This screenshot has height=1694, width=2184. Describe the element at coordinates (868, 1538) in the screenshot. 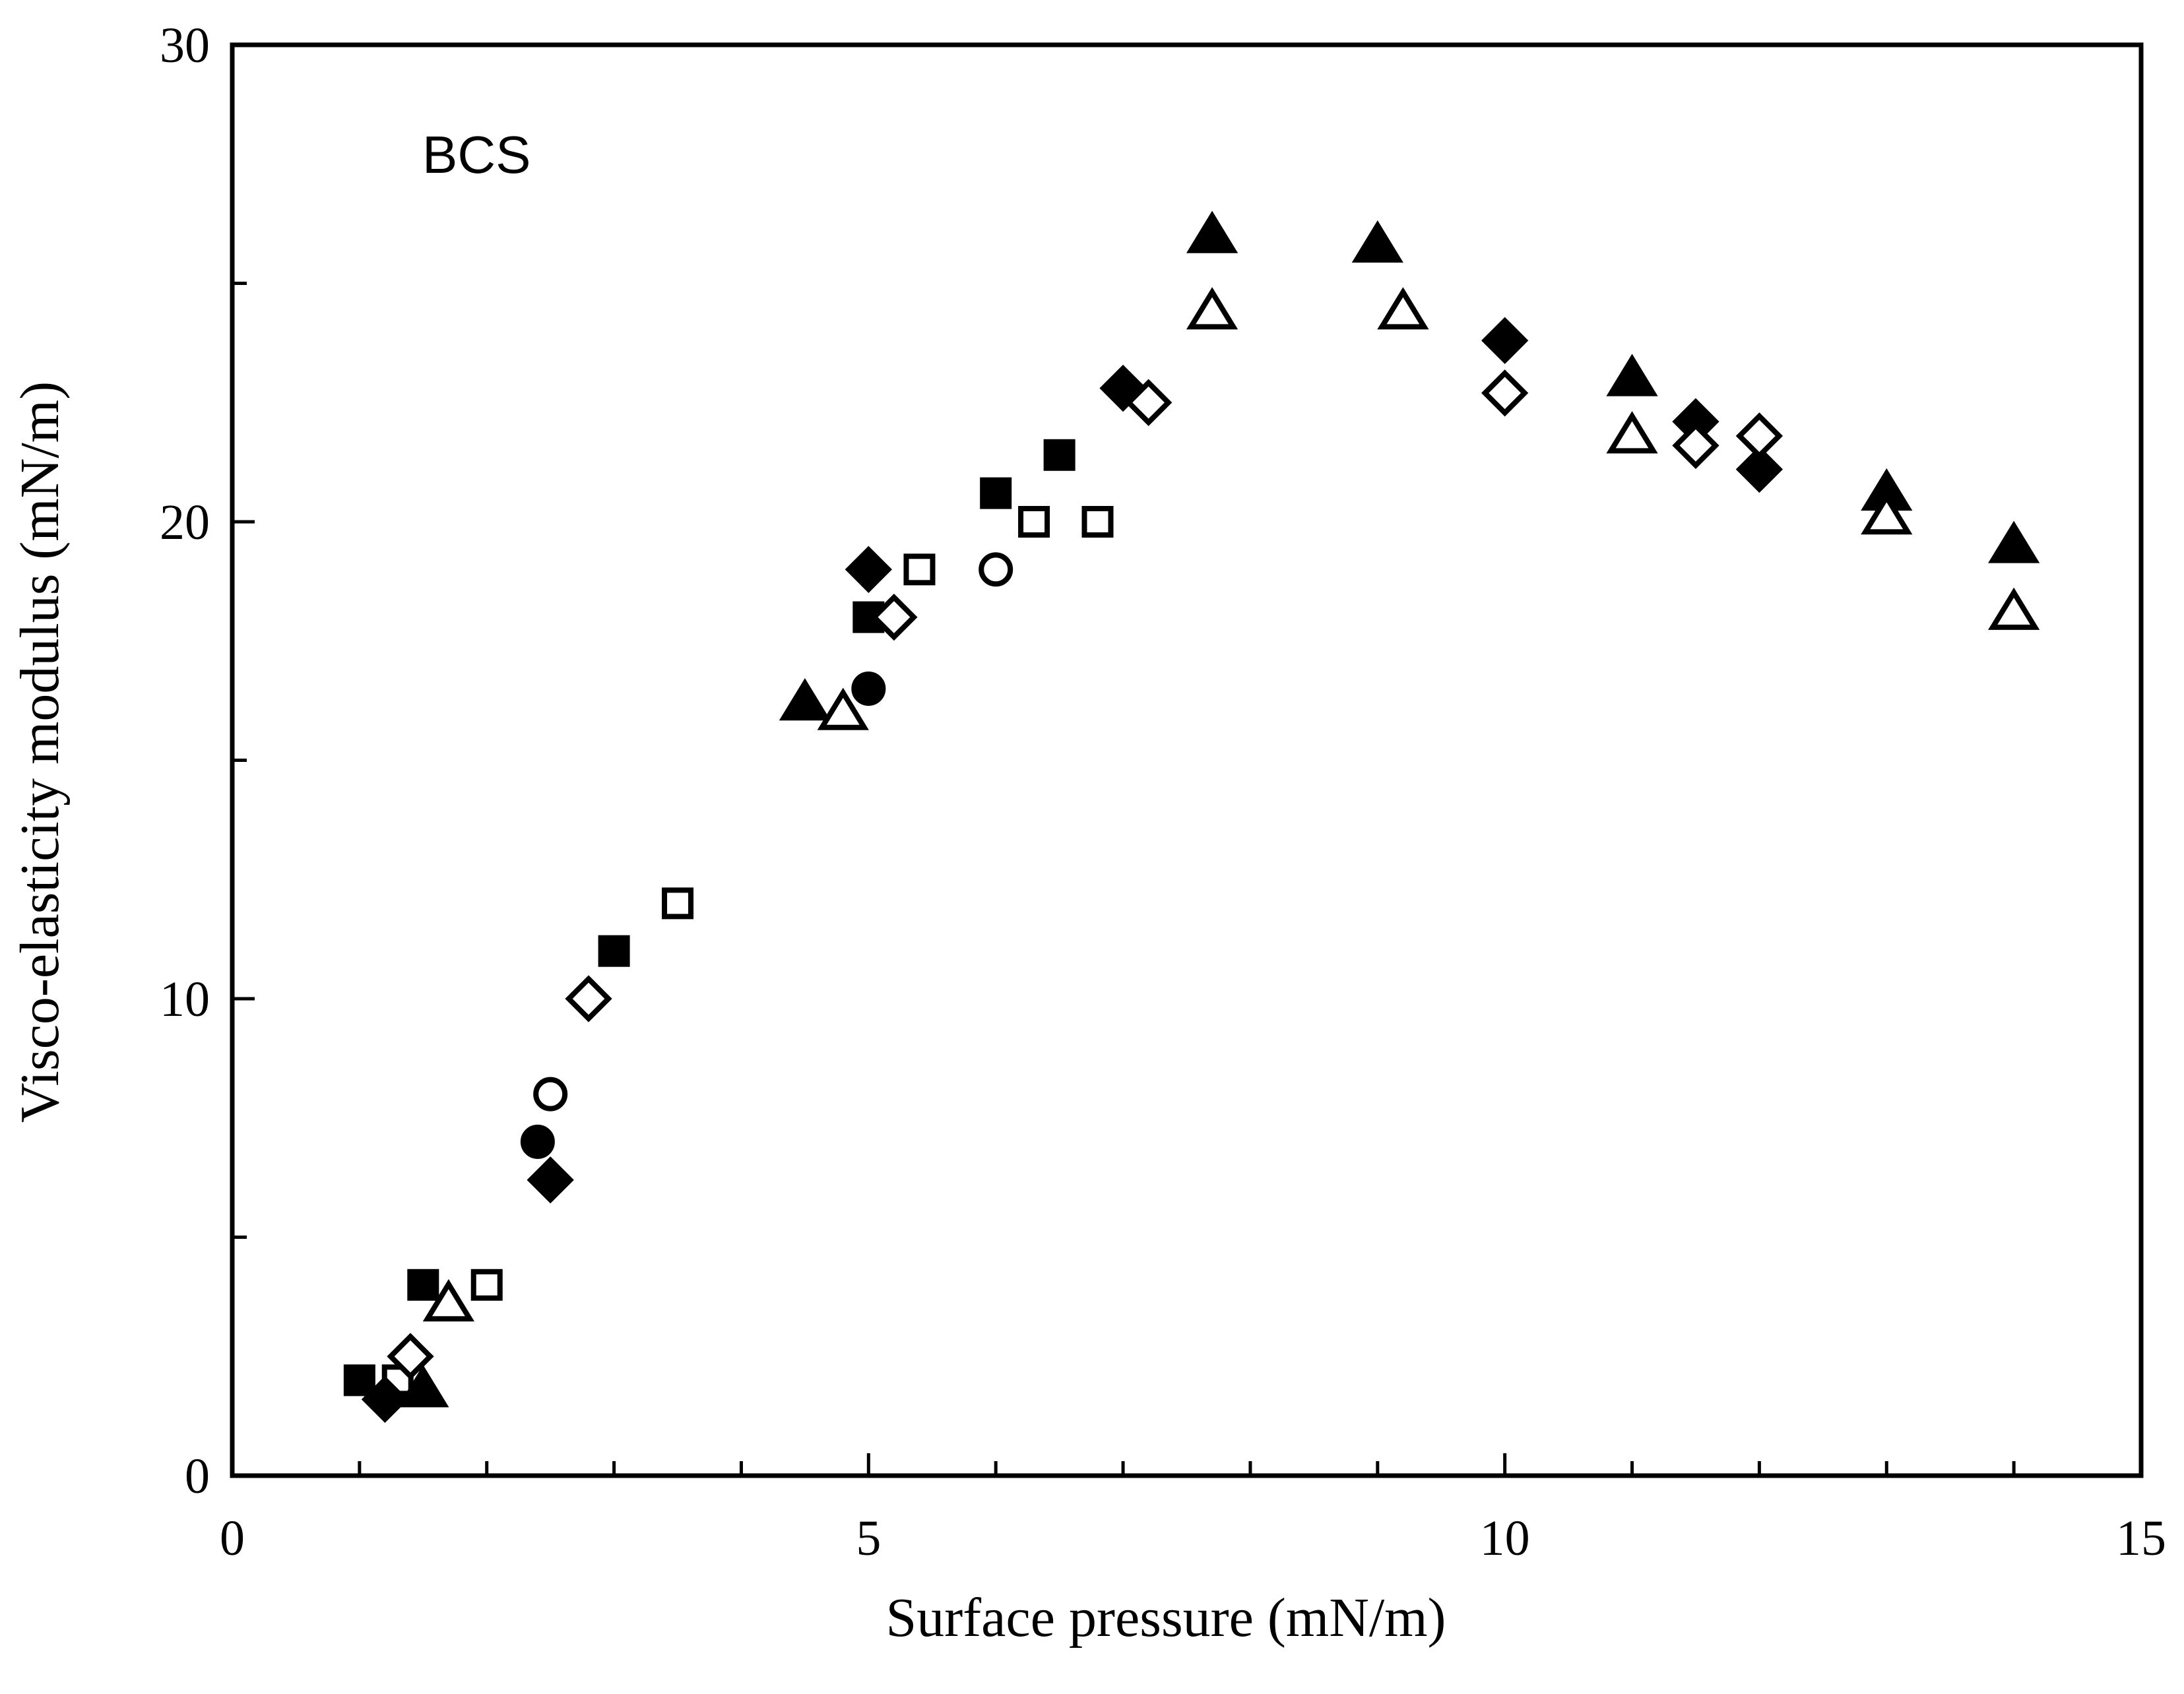

I see `x-tick-label: 5` at that location.